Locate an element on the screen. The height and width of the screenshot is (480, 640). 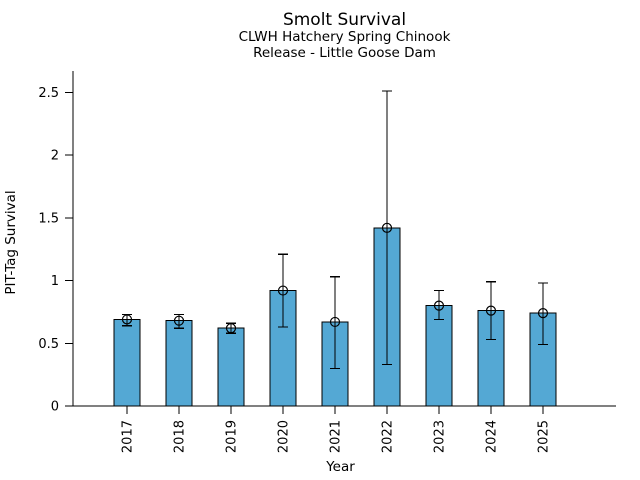
y-tick-label-1: 1 is located at coordinates (55, 281).